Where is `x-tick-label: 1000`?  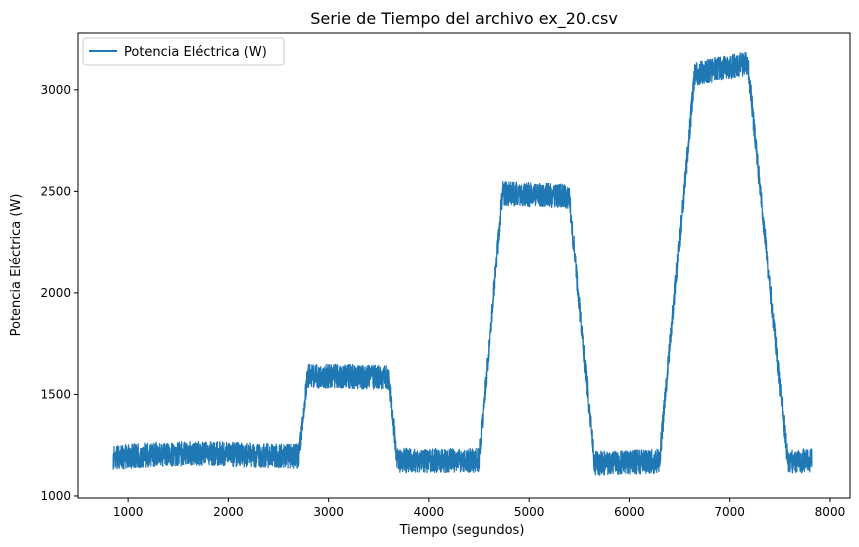 x-tick-label: 1000 is located at coordinates (128, 512).